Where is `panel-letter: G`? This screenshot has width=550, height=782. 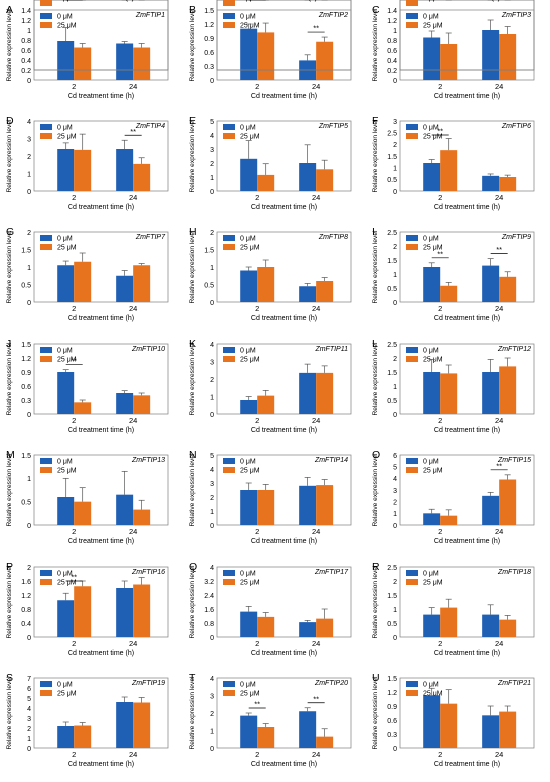
panel-letter: G is located at coordinates (10, 232).